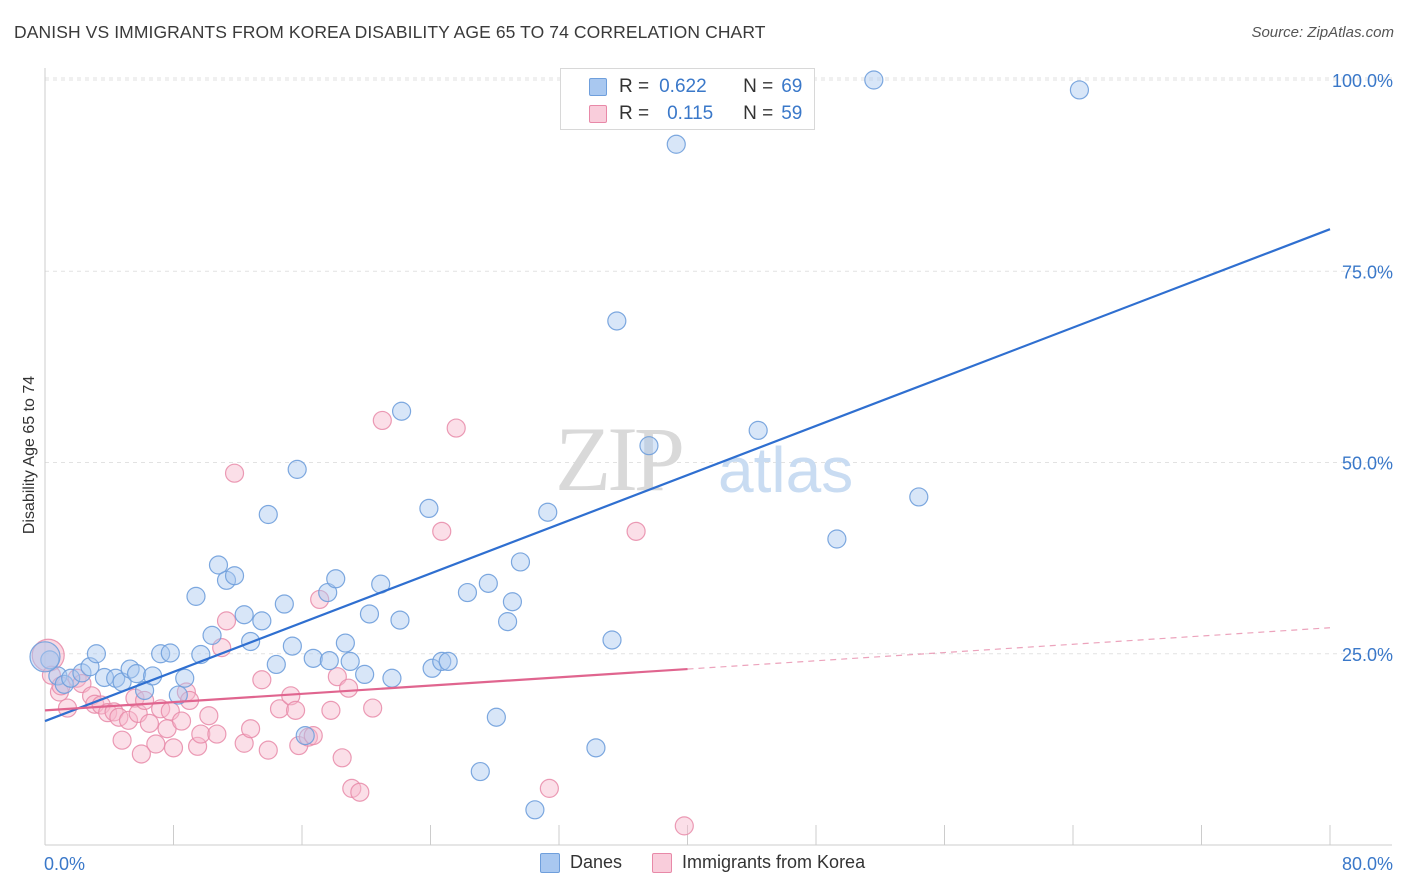 This screenshot has width=1406, height=892. I want to click on x-tick-label: 0.0%, so click(64, 864).